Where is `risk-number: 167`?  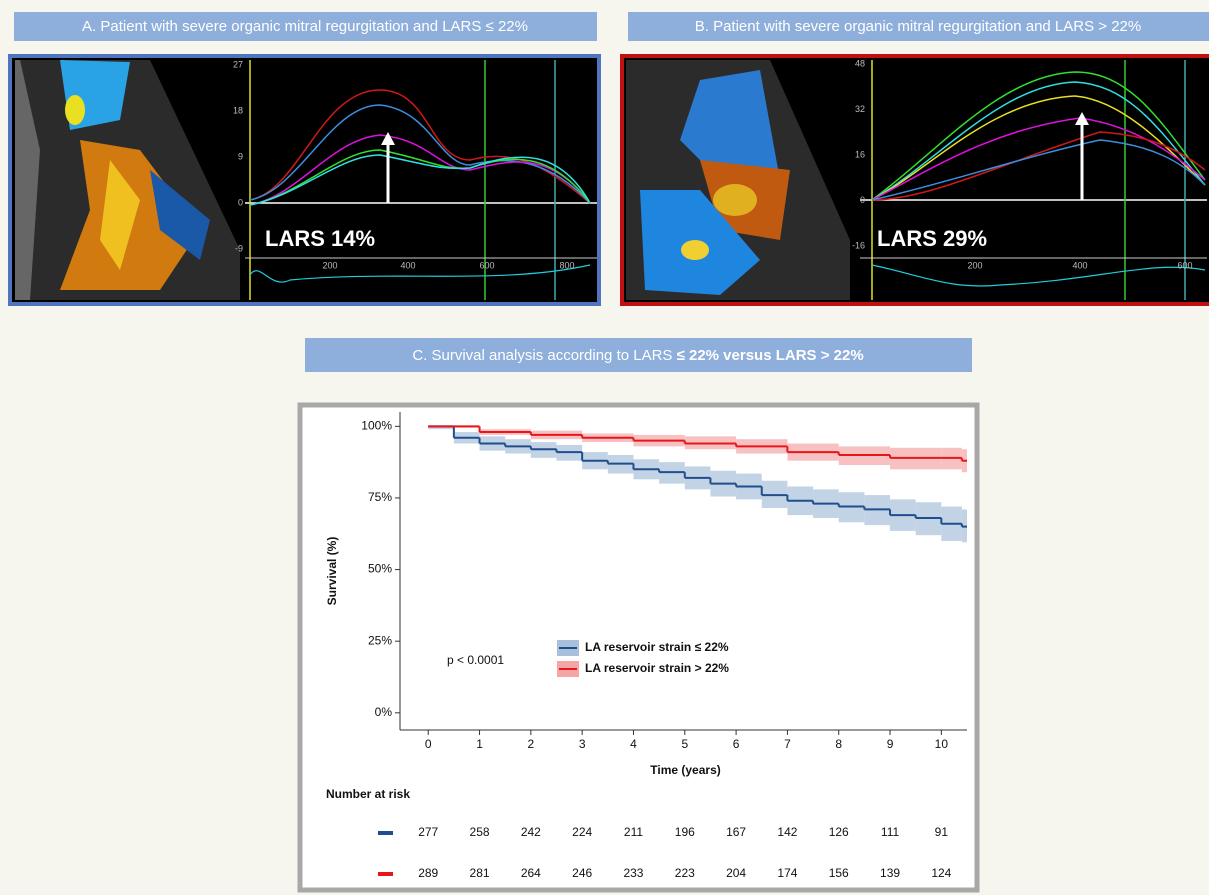 risk-number: 167 is located at coordinates (736, 832).